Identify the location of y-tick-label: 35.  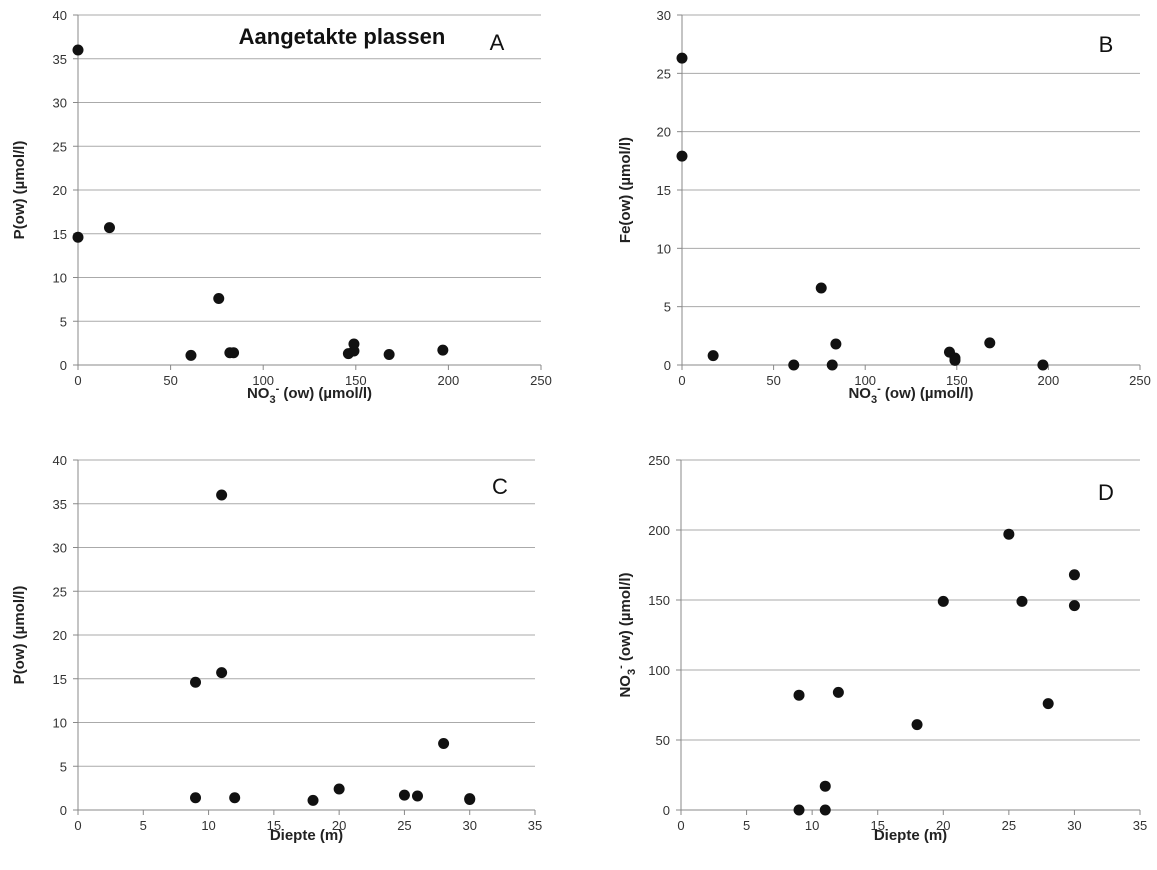
(60, 59).